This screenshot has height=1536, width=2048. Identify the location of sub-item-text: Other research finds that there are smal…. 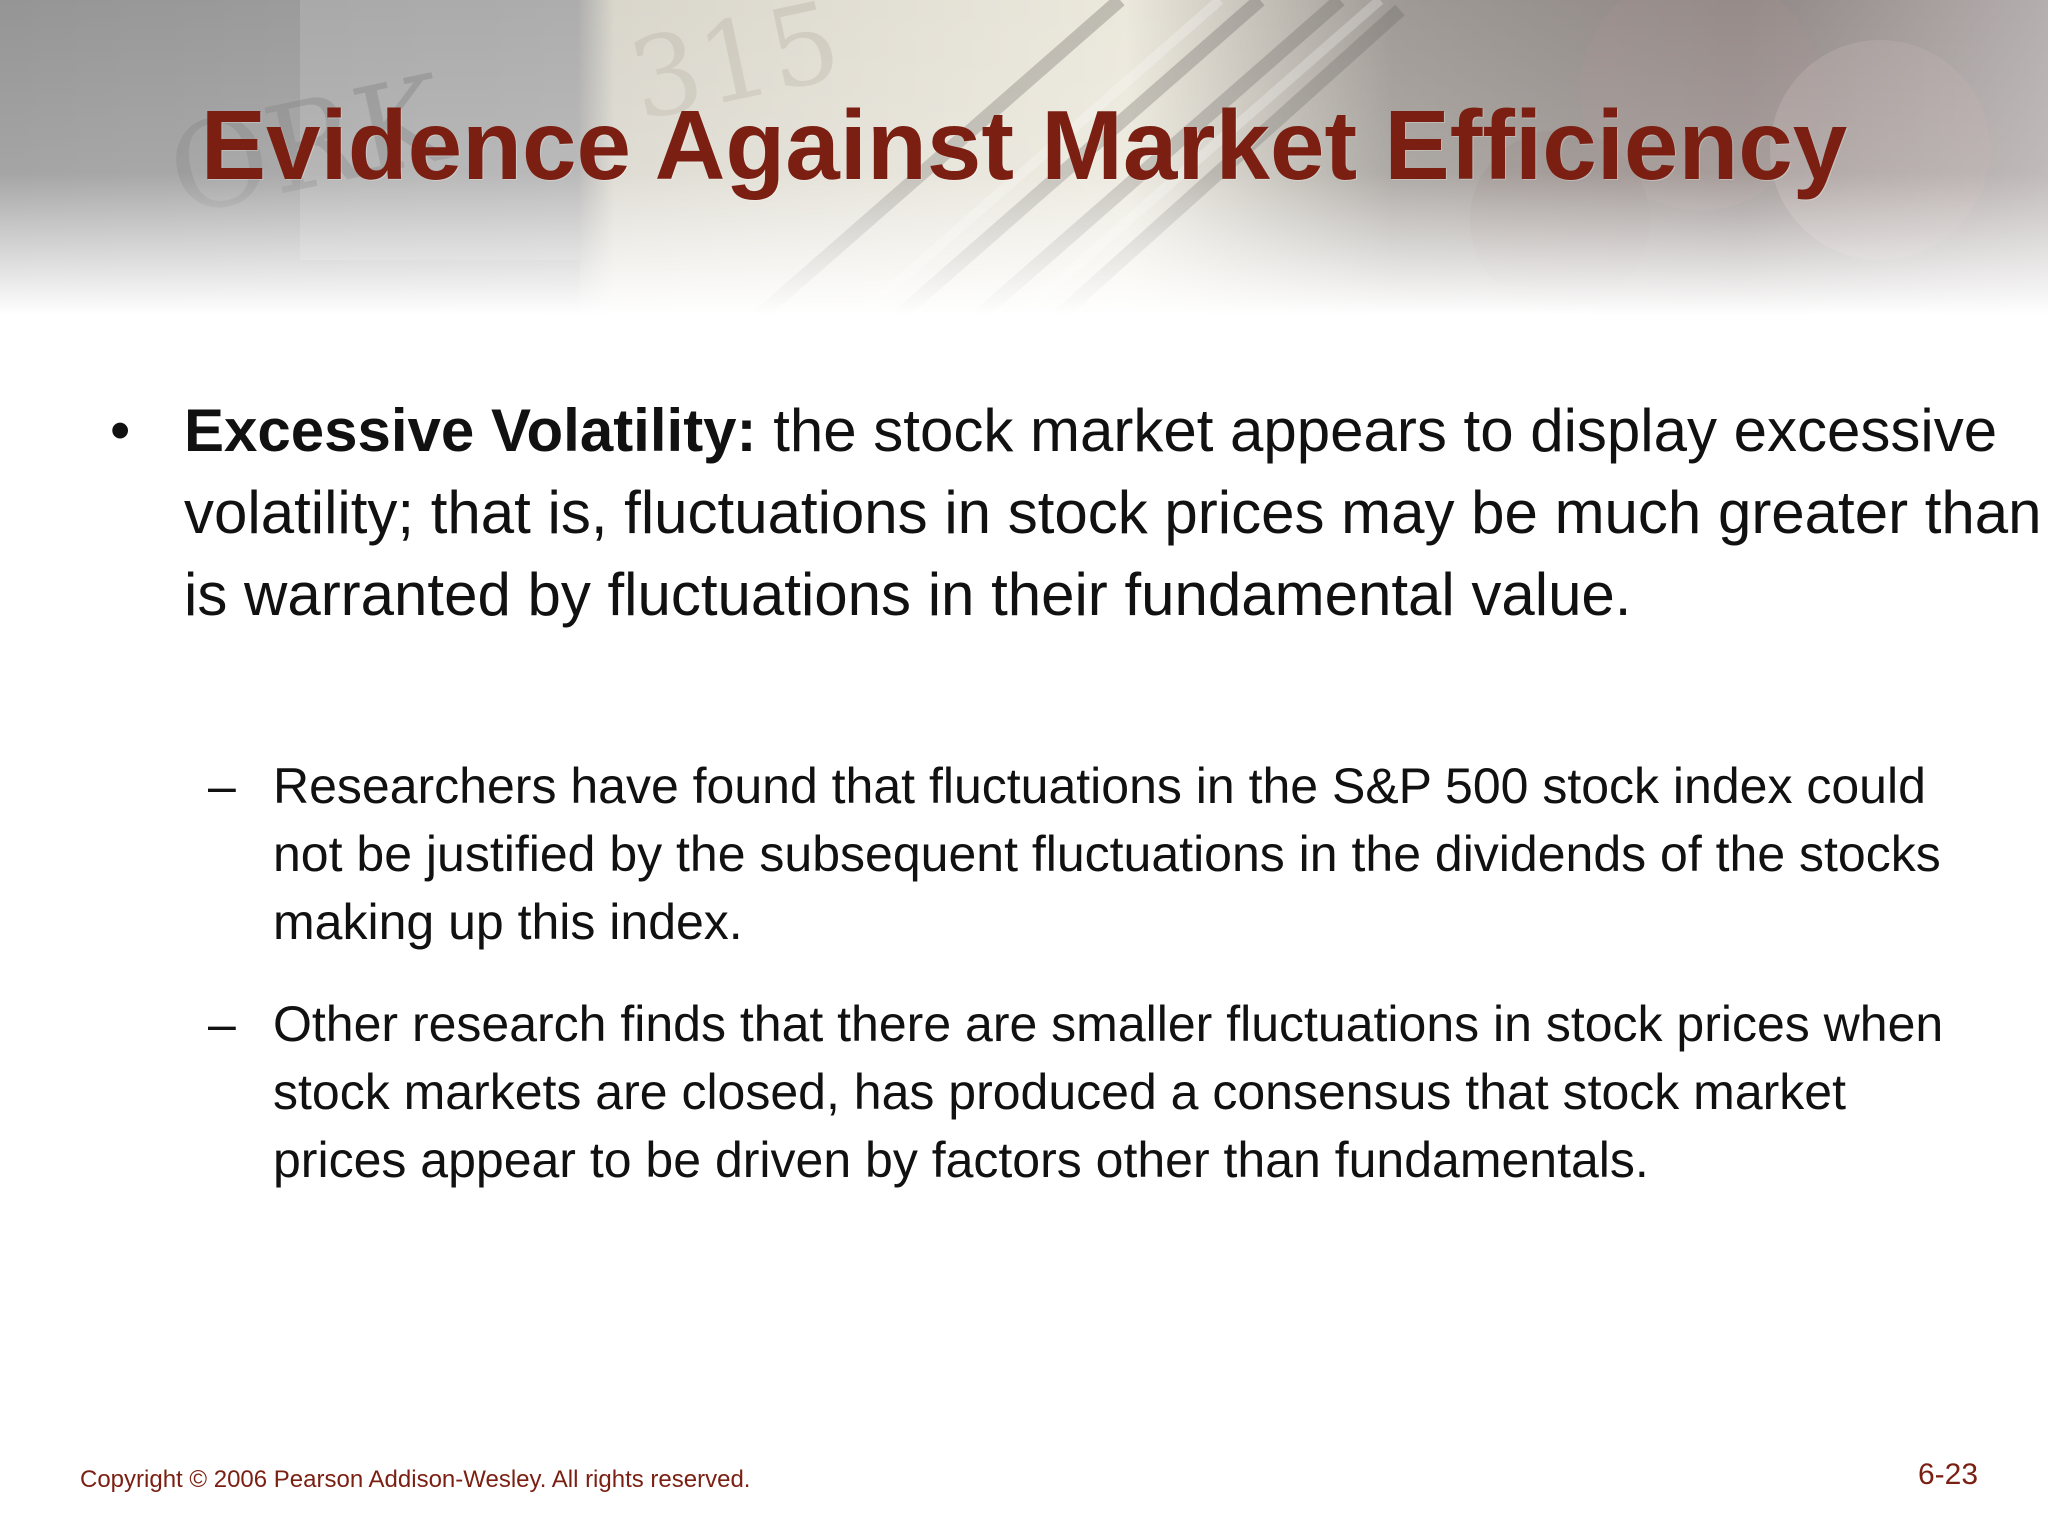
(1108, 1092).